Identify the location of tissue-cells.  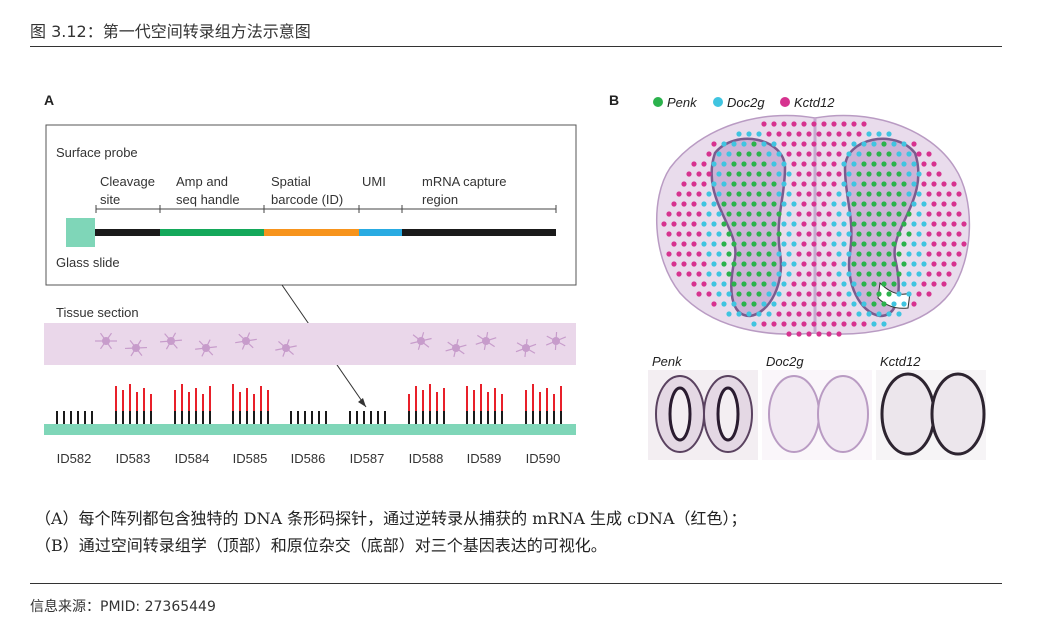
(331, 344).